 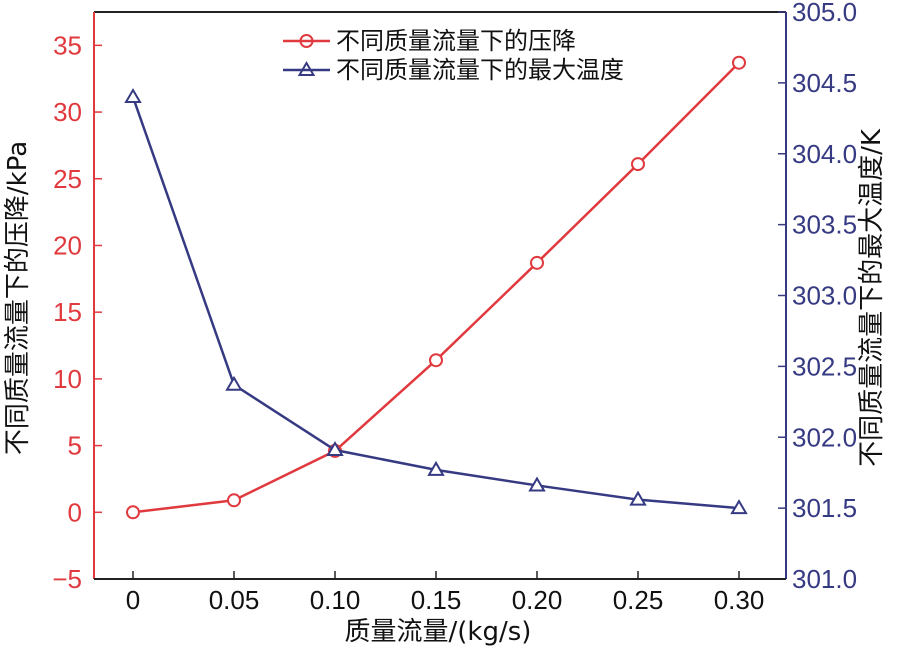 I want to click on left-y-tick-label: 15, so click(x=67, y=312).